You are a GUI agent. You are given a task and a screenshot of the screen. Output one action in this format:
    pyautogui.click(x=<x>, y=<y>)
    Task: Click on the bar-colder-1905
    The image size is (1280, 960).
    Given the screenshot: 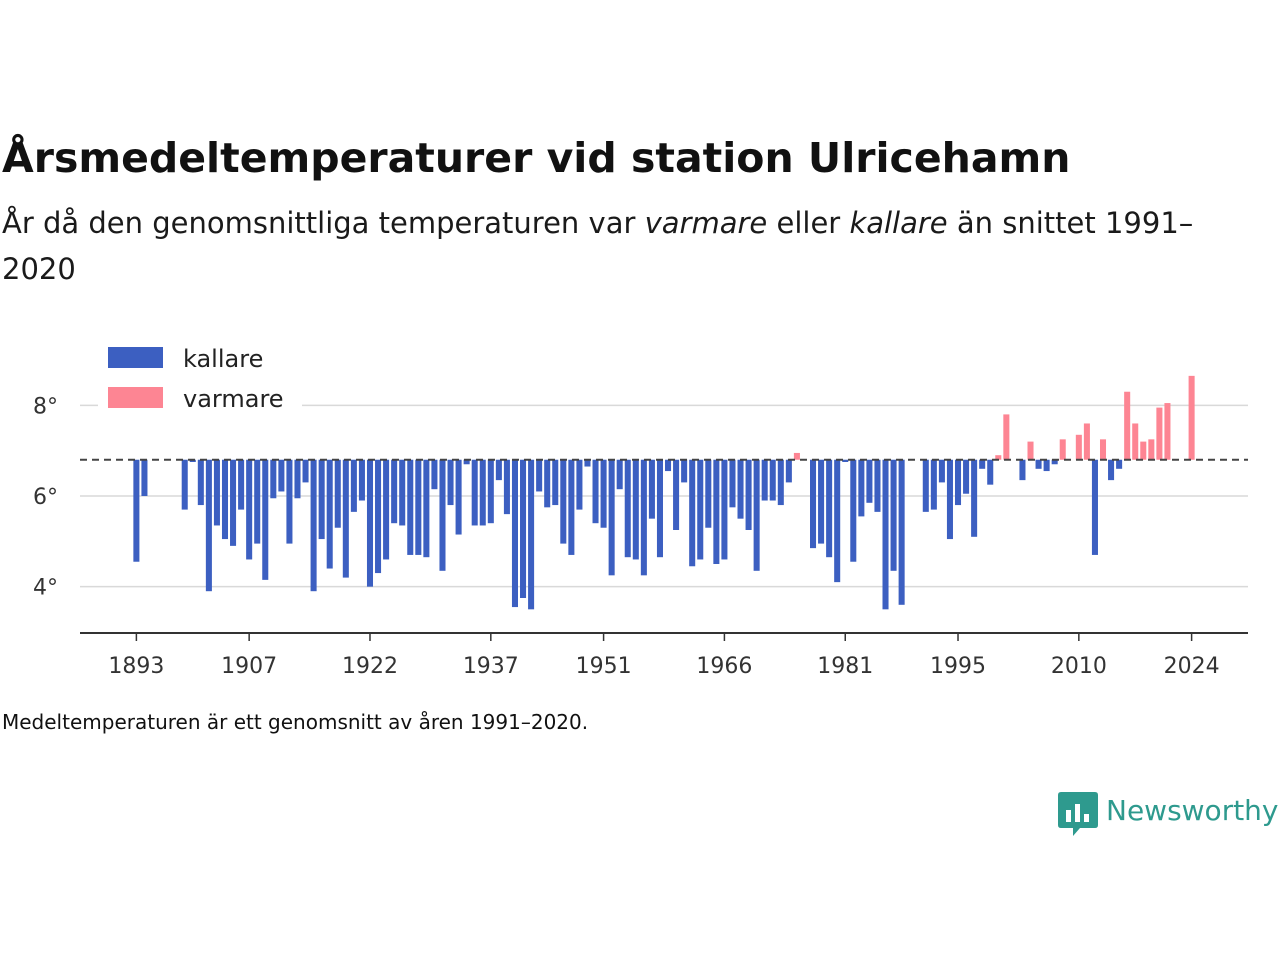 What is the action you would take?
    pyautogui.click(x=233, y=502)
    